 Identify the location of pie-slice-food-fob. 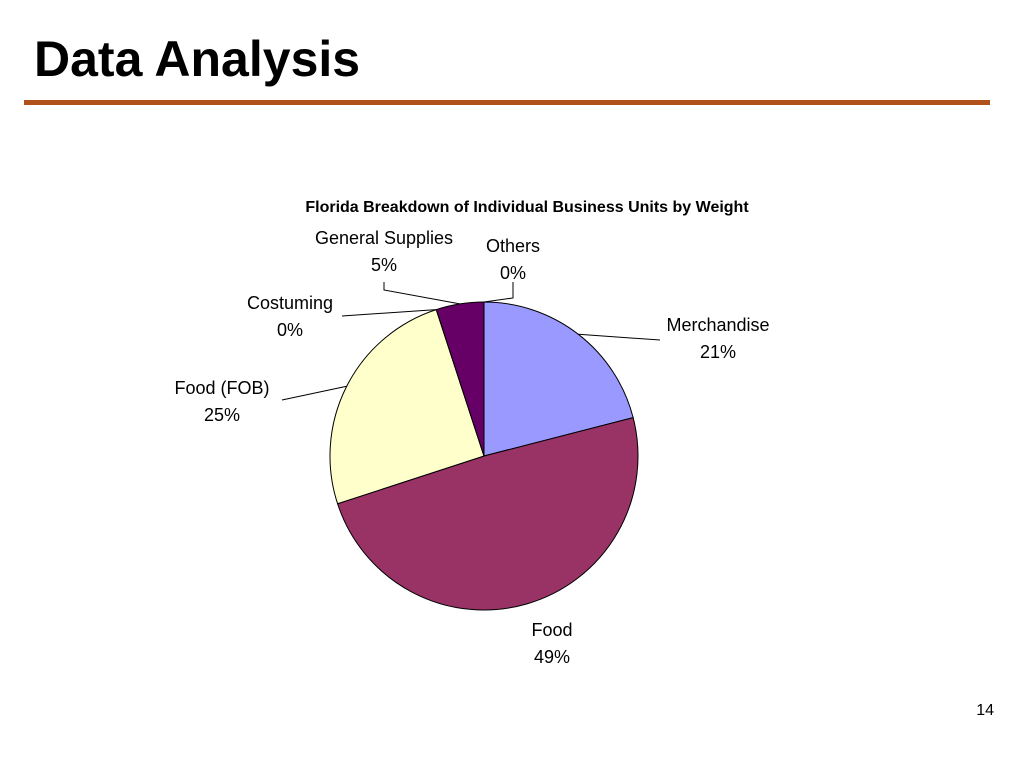
(407, 406).